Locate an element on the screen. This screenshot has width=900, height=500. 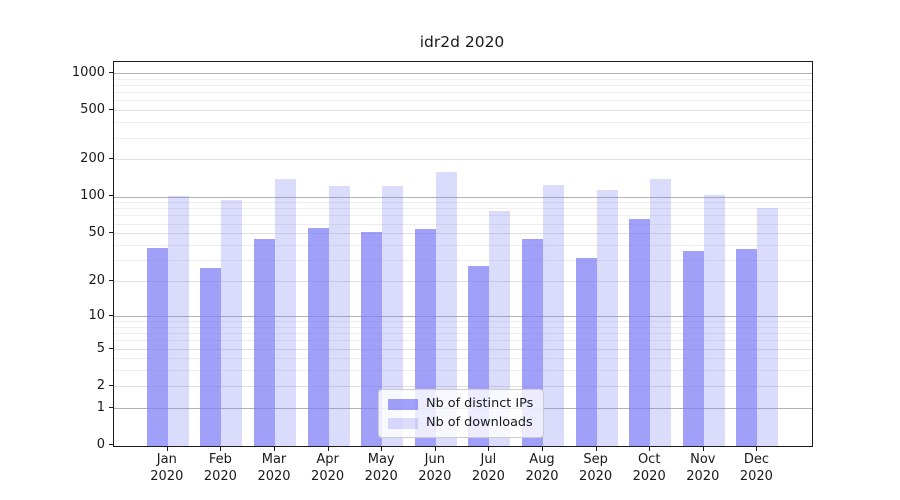
x-axis-tick-label: Dec 2020 is located at coordinates (756, 468).